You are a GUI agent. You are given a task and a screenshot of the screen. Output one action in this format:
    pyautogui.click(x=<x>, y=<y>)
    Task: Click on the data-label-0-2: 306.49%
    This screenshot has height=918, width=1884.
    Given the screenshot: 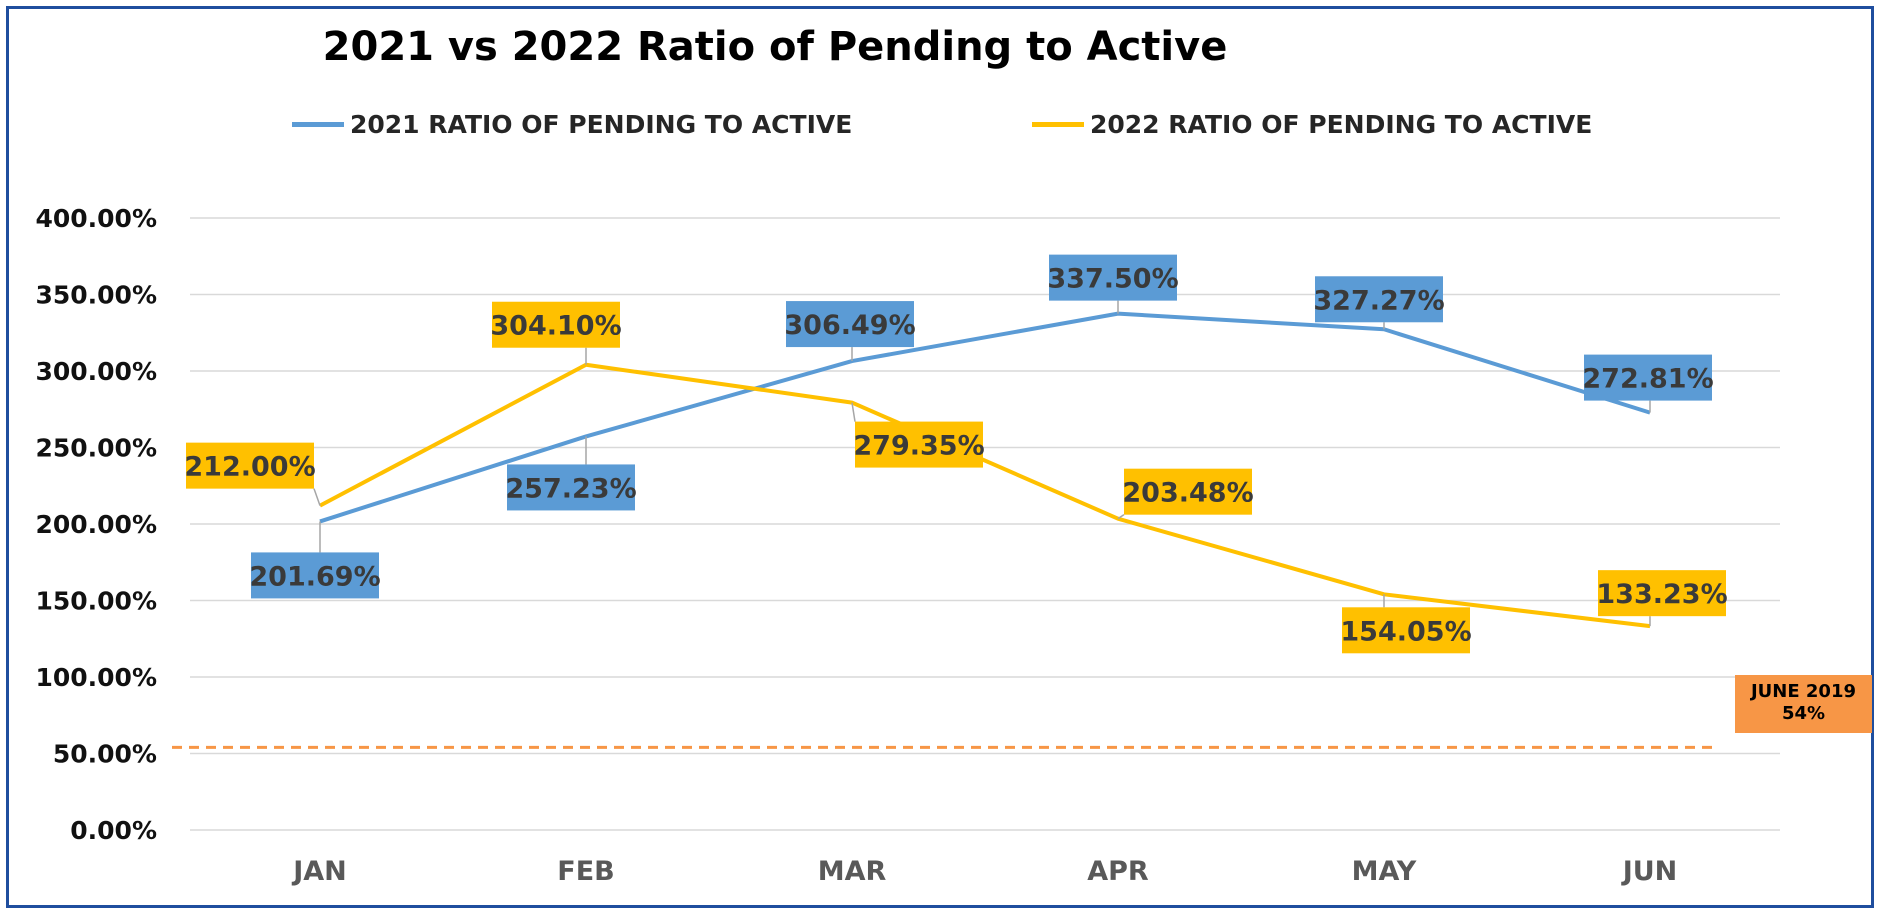 What is the action you would take?
    pyautogui.click(x=849, y=325)
    